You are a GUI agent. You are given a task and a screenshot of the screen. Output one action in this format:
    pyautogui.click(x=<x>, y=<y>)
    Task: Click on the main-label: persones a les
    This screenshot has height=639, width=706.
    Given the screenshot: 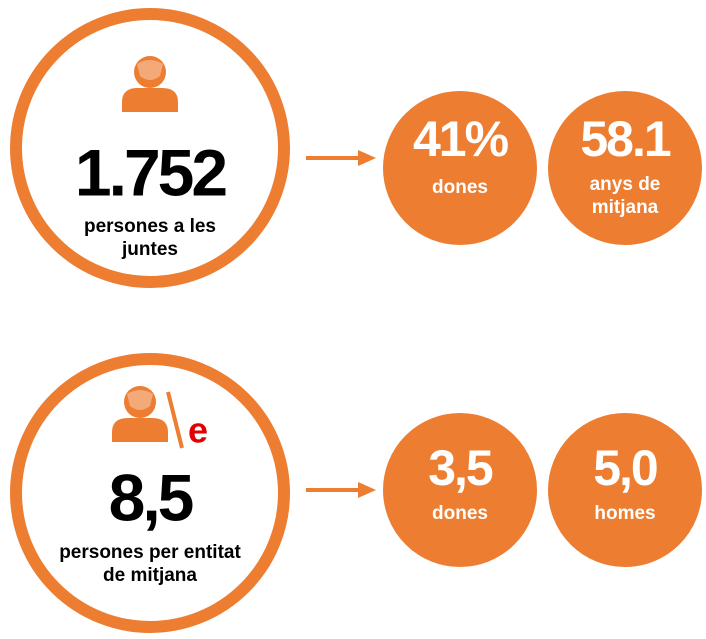 What is the action you would take?
    pyautogui.click(x=150, y=226)
    